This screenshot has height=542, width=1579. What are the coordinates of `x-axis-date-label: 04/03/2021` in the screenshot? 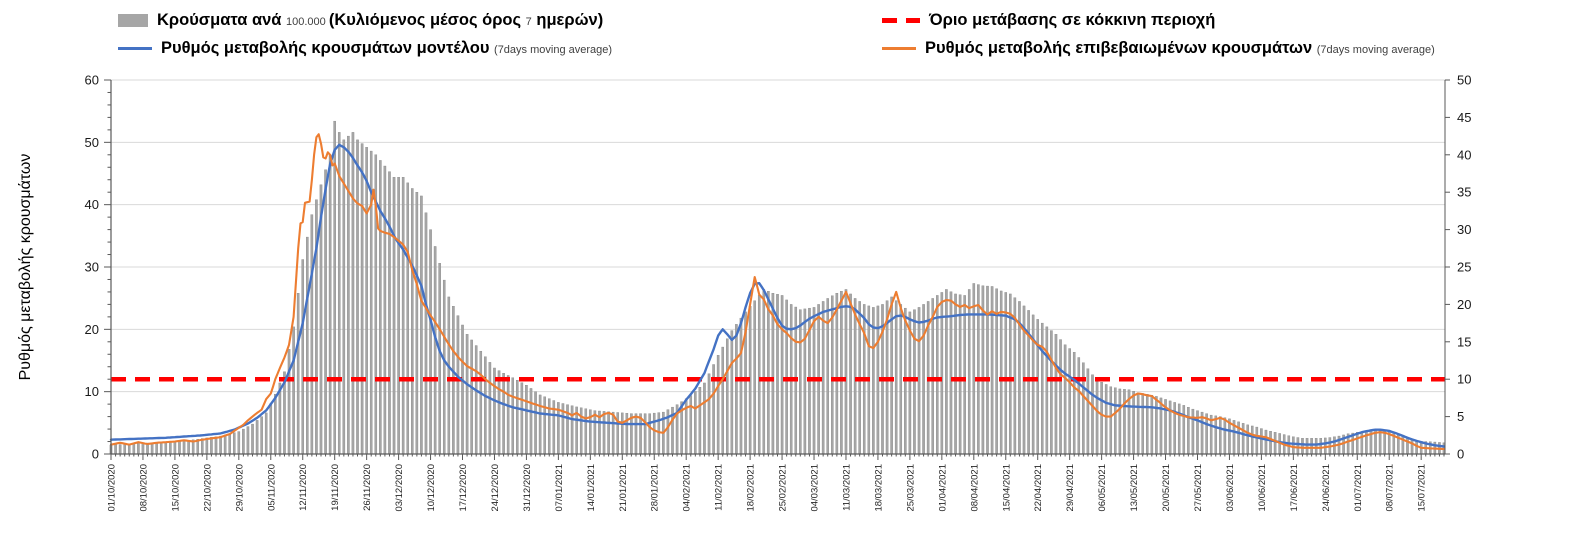 It's located at (815, 488).